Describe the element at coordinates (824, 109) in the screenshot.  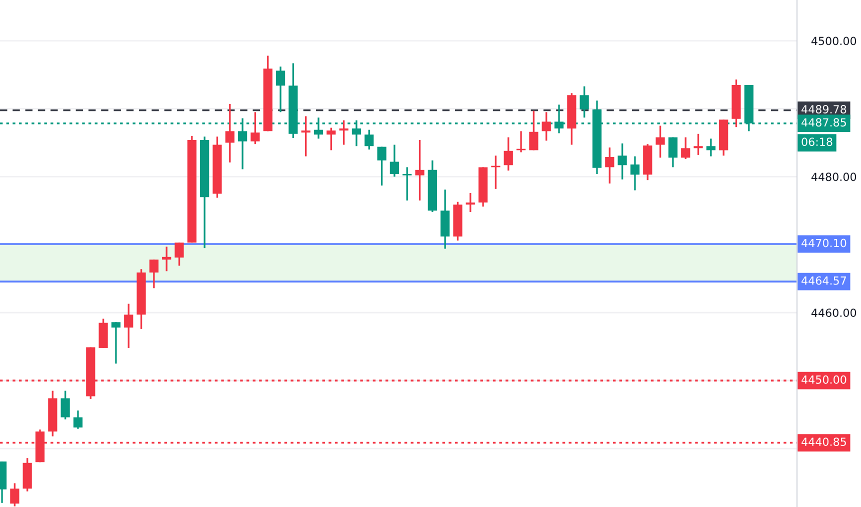
I see `ref-line-label: 4489.78` at that location.